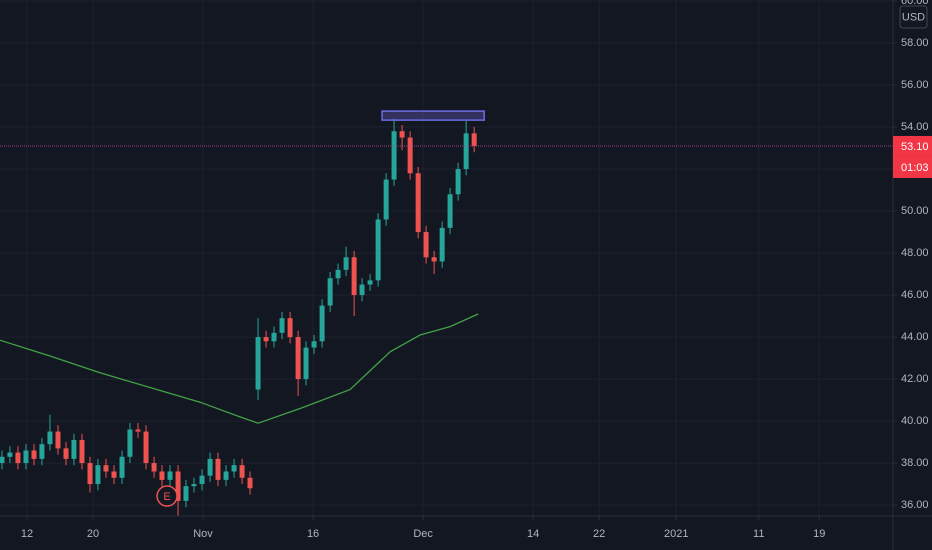  Describe the element at coordinates (599, 534) in the screenshot. I see `x-tick-label: 22` at that location.